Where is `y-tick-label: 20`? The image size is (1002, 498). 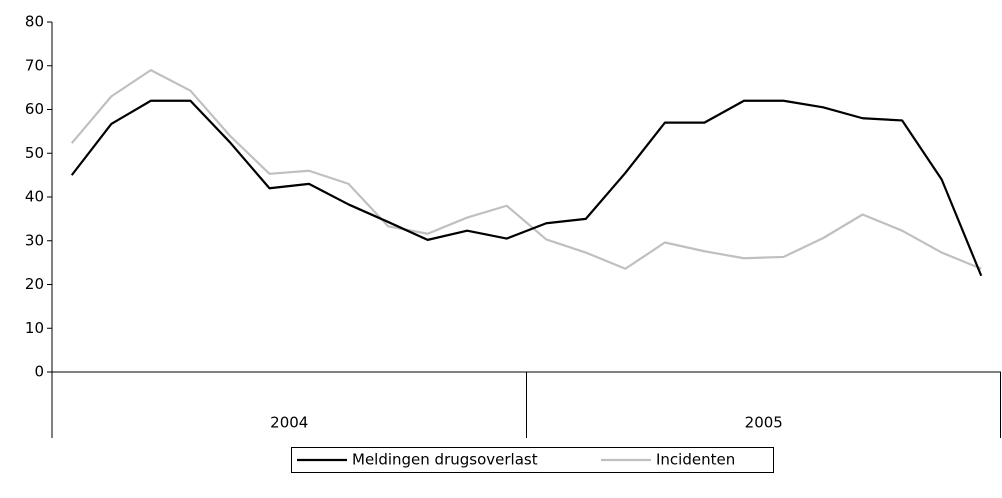
y-tick-label: 20 is located at coordinates (34, 284).